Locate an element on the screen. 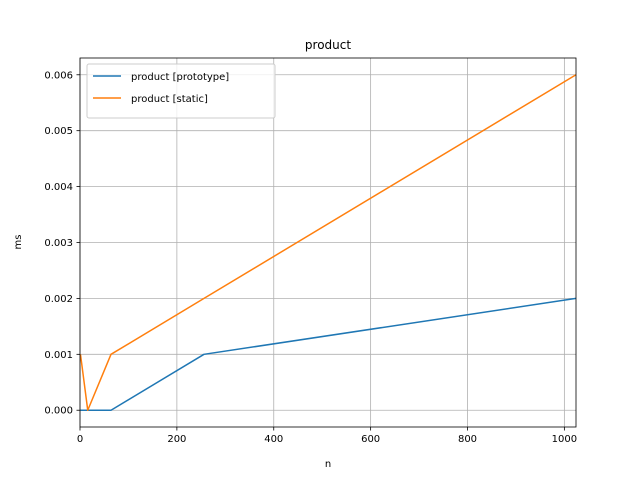 This screenshot has height=480, width=640. y-axis-label: ms is located at coordinates (18, 242).